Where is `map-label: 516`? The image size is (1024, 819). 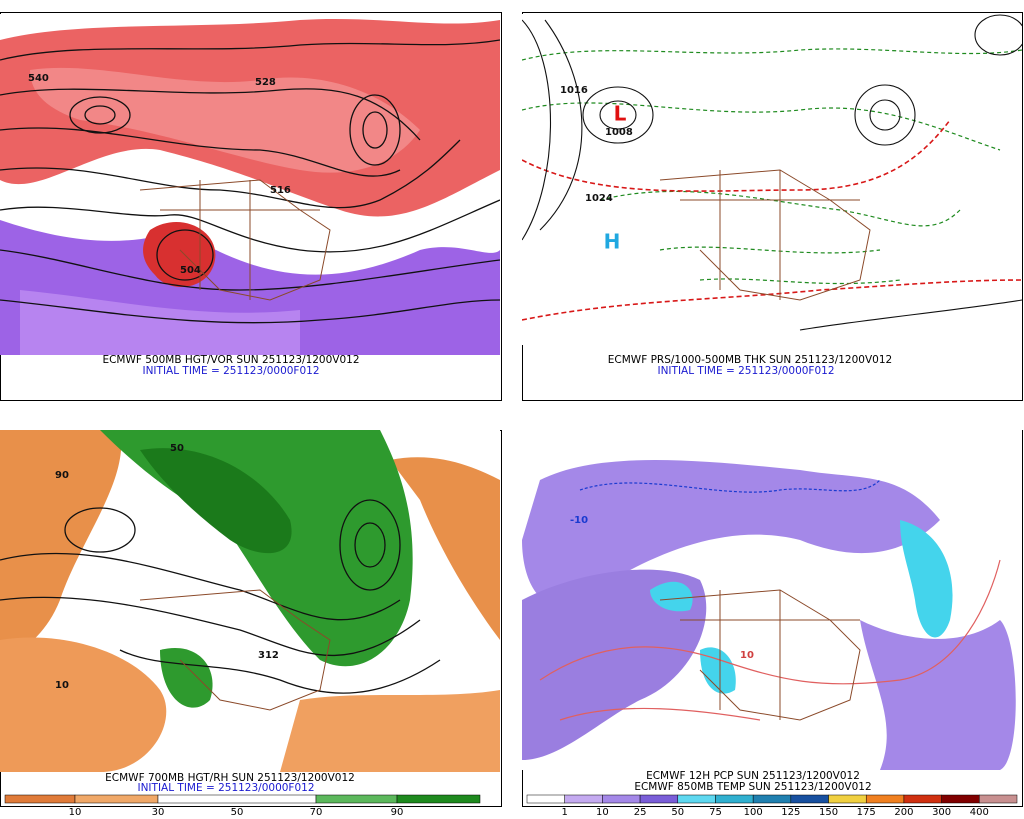
map-label: 516 is located at coordinates (280, 190).